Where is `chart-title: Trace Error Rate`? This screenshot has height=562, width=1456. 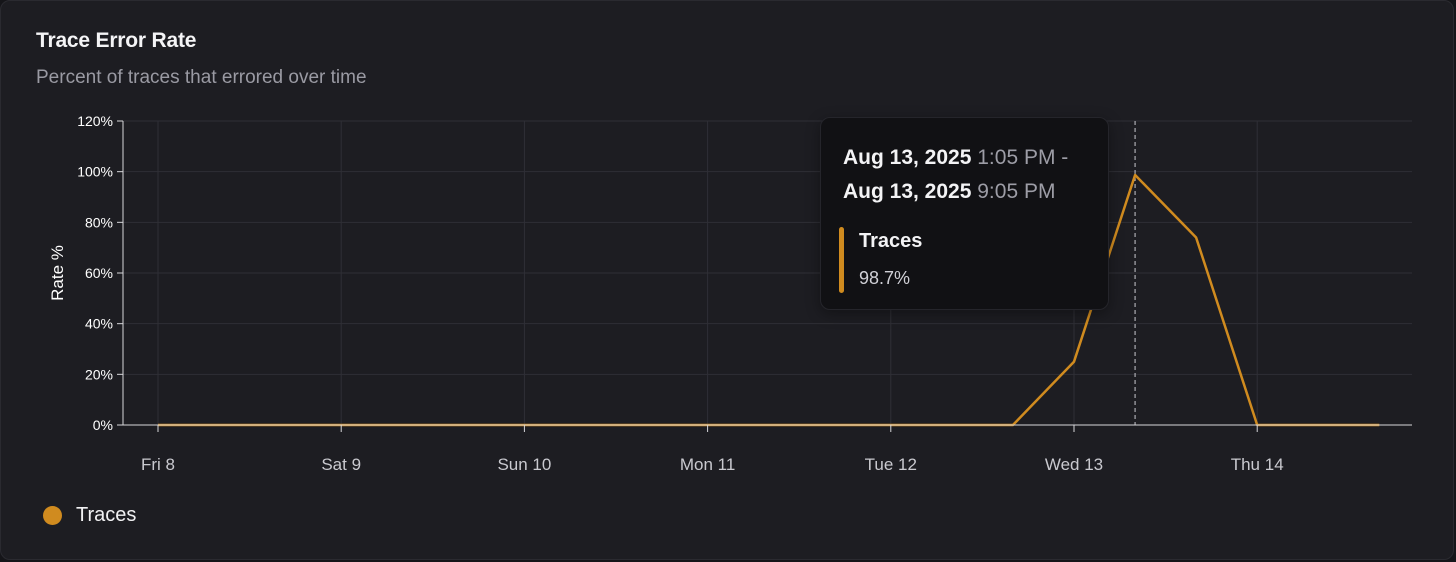 chart-title: Trace Error Rate is located at coordinates (116, 40).